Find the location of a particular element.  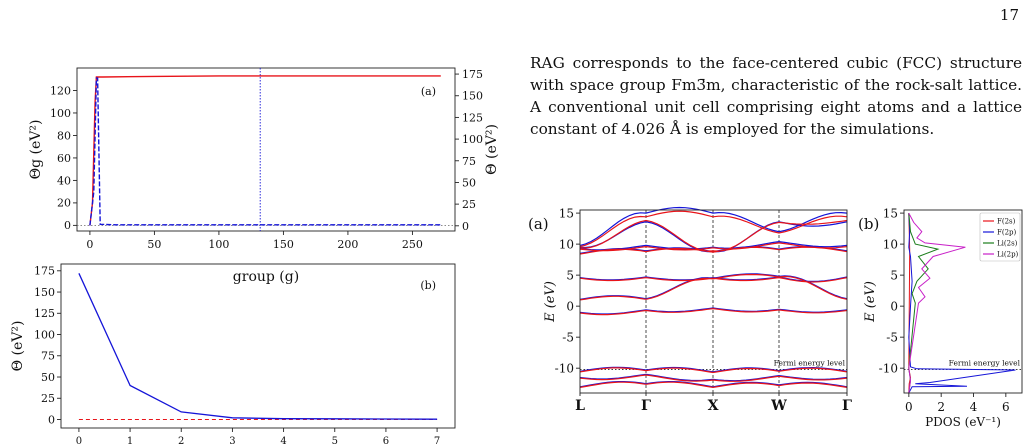

legend-box is located at coordinates (1000, 237).